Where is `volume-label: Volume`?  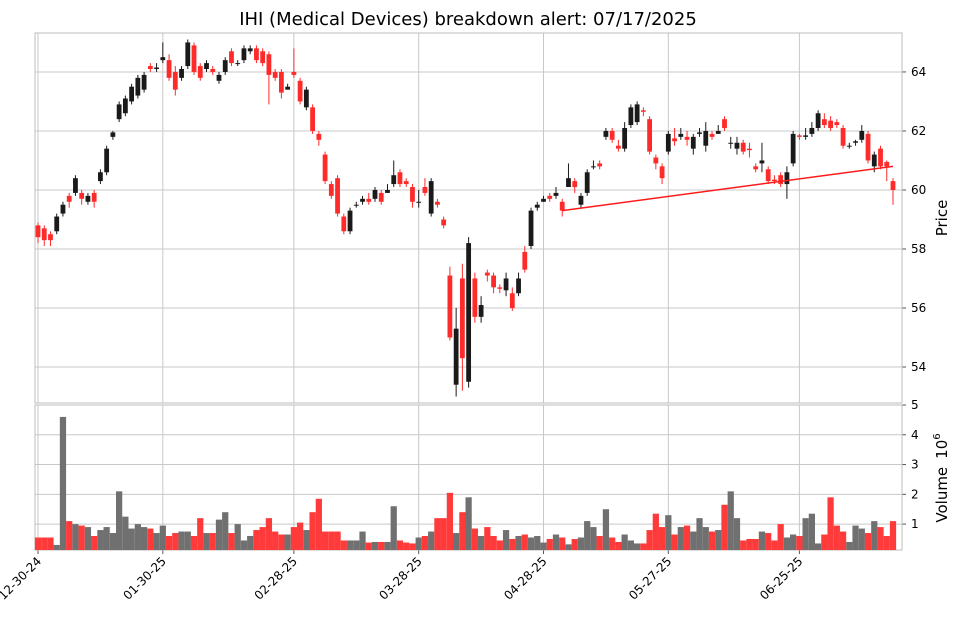
volume-label: Volume is located at coordinates (942, 495).